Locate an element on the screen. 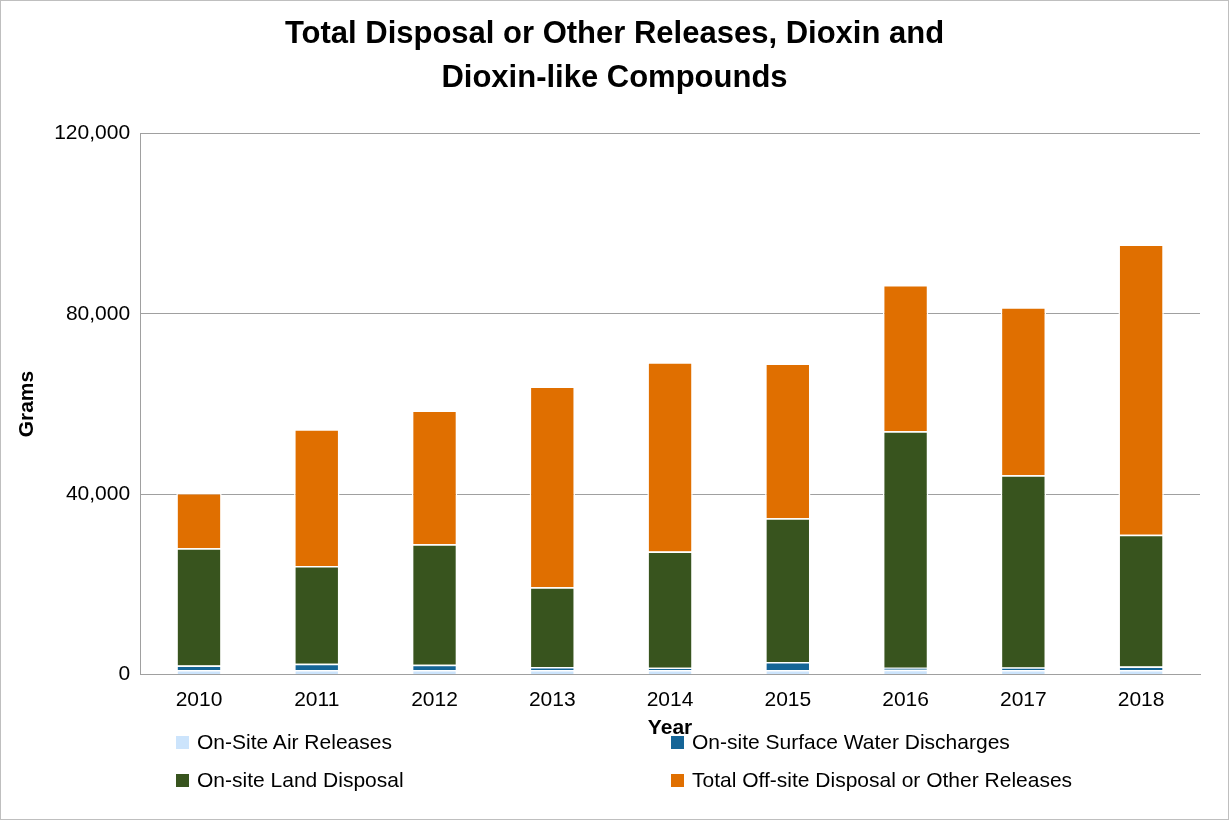 This screenshot has width=1229, height=820. y-tick-label: 0 is located at coordinates (124, 673).